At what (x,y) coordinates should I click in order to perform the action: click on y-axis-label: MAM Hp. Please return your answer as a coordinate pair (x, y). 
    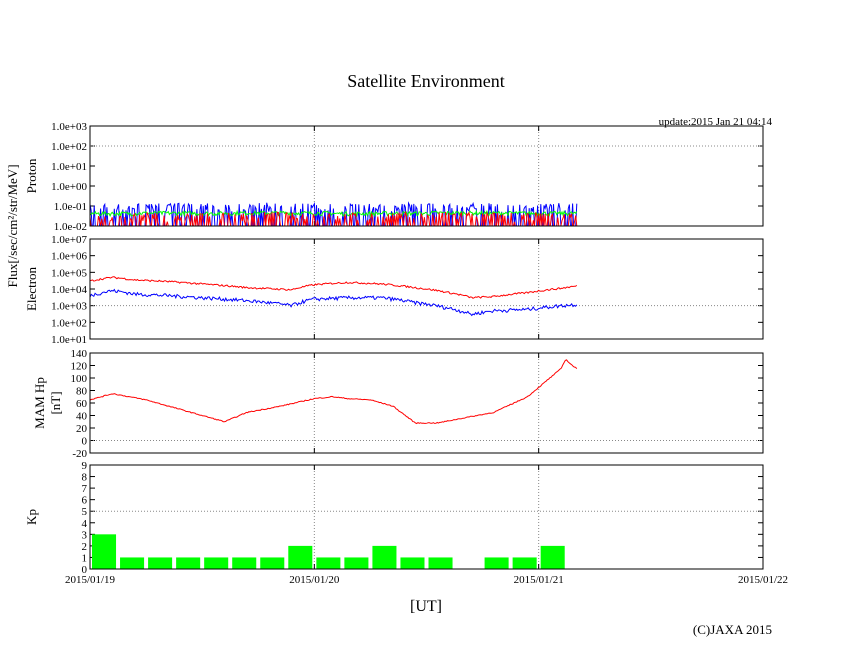
    Looking at the image, I should click on (39, 403).